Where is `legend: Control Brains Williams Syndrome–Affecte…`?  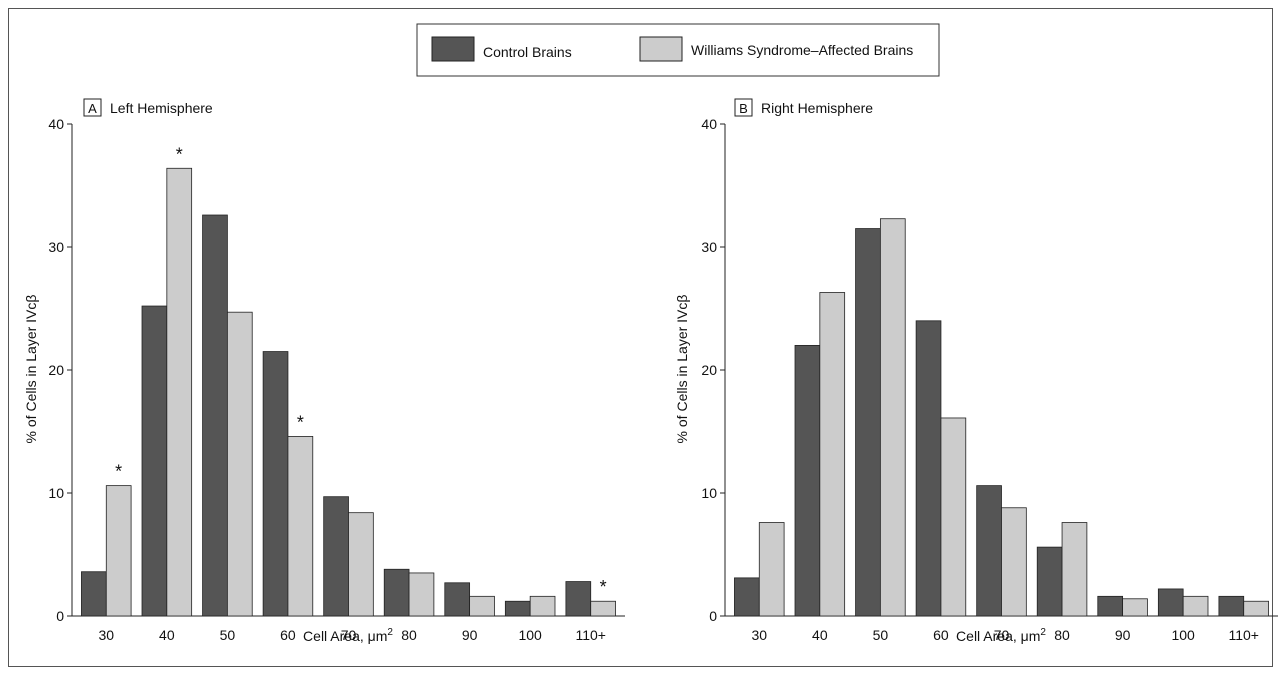
legend: Control Brains Williams Syndrome–Affecte… is located at coordinates (678, 50).